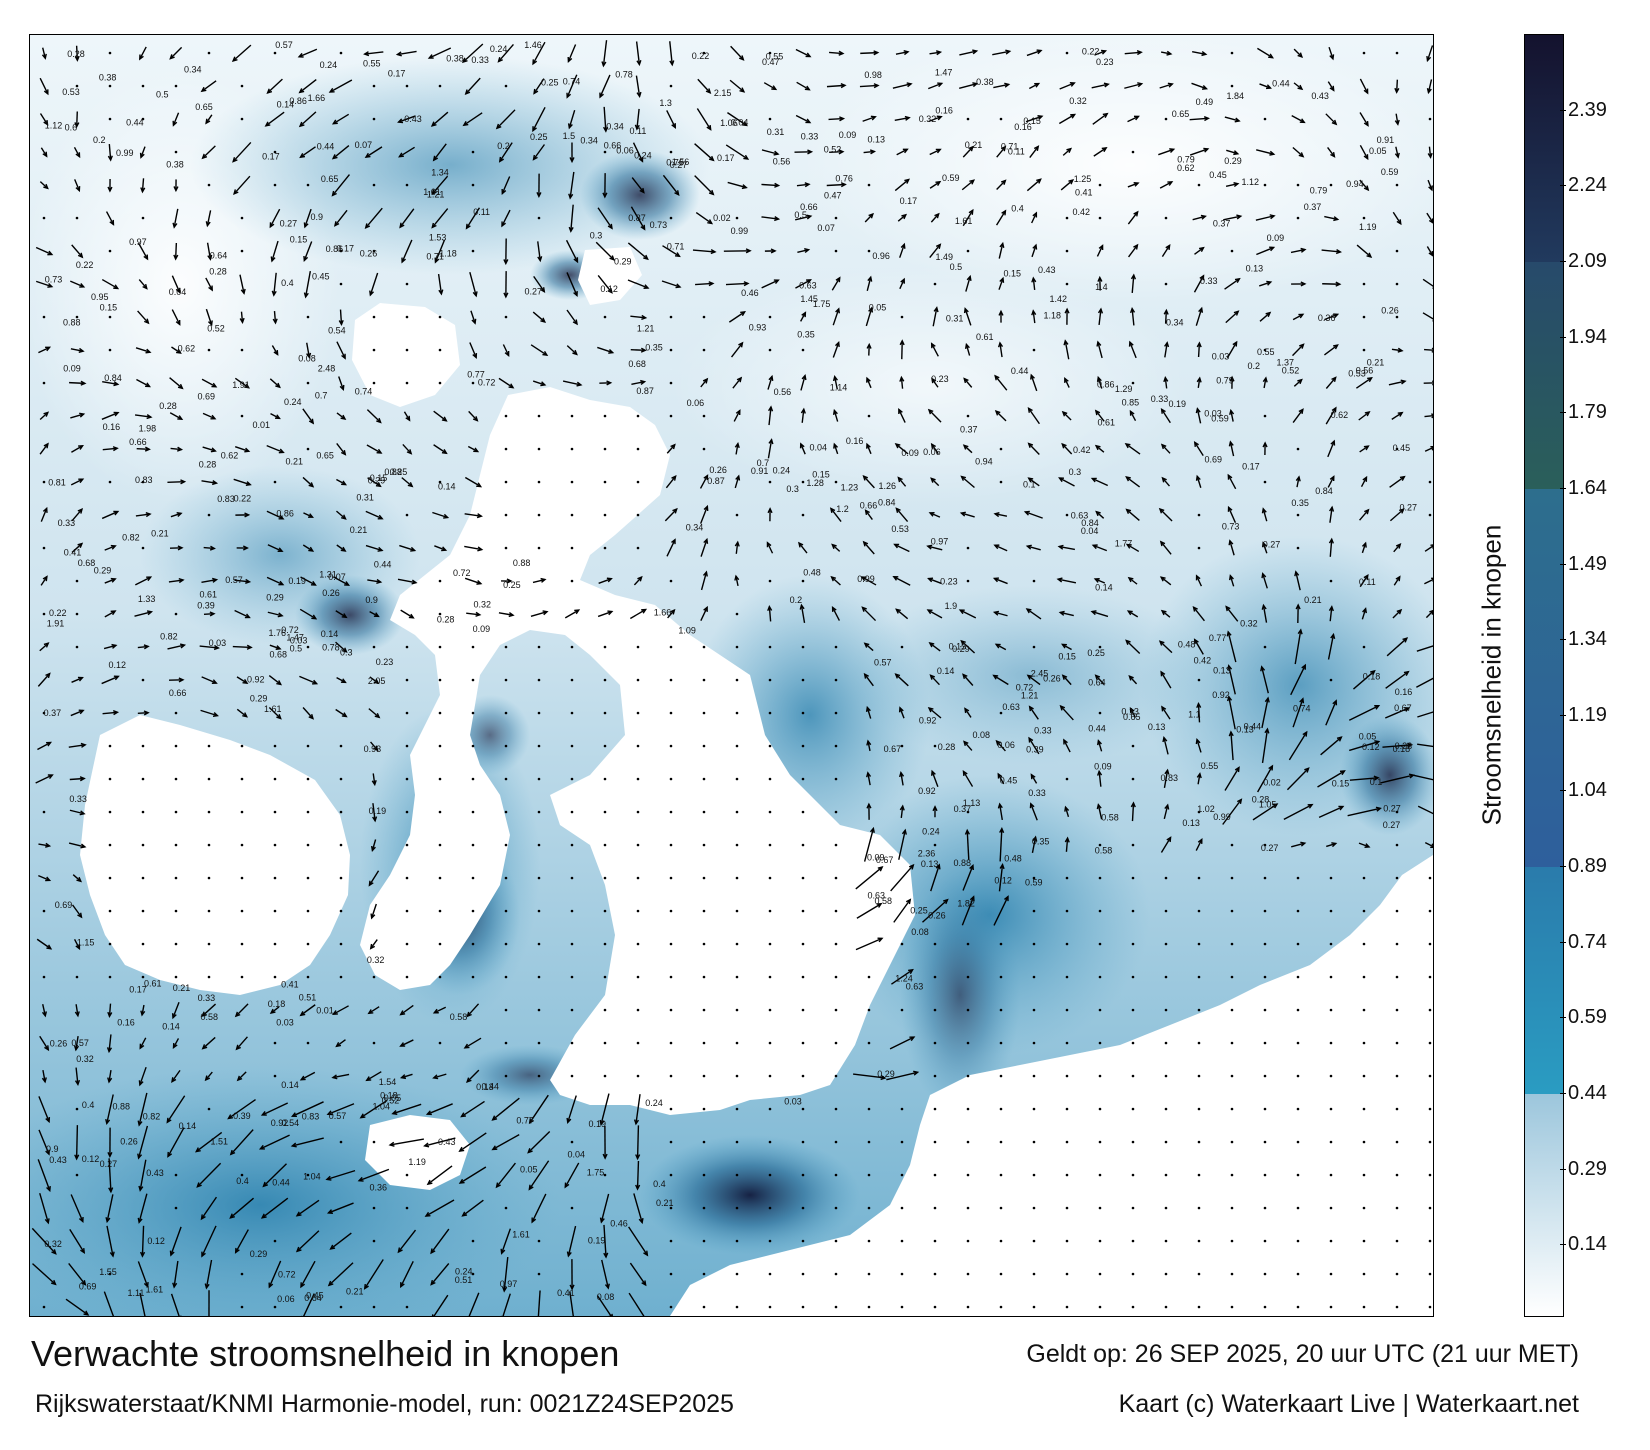  Describe the element at coordinates (842, 509) in the screenshot. I see `speed-label: 1.2` at that location.